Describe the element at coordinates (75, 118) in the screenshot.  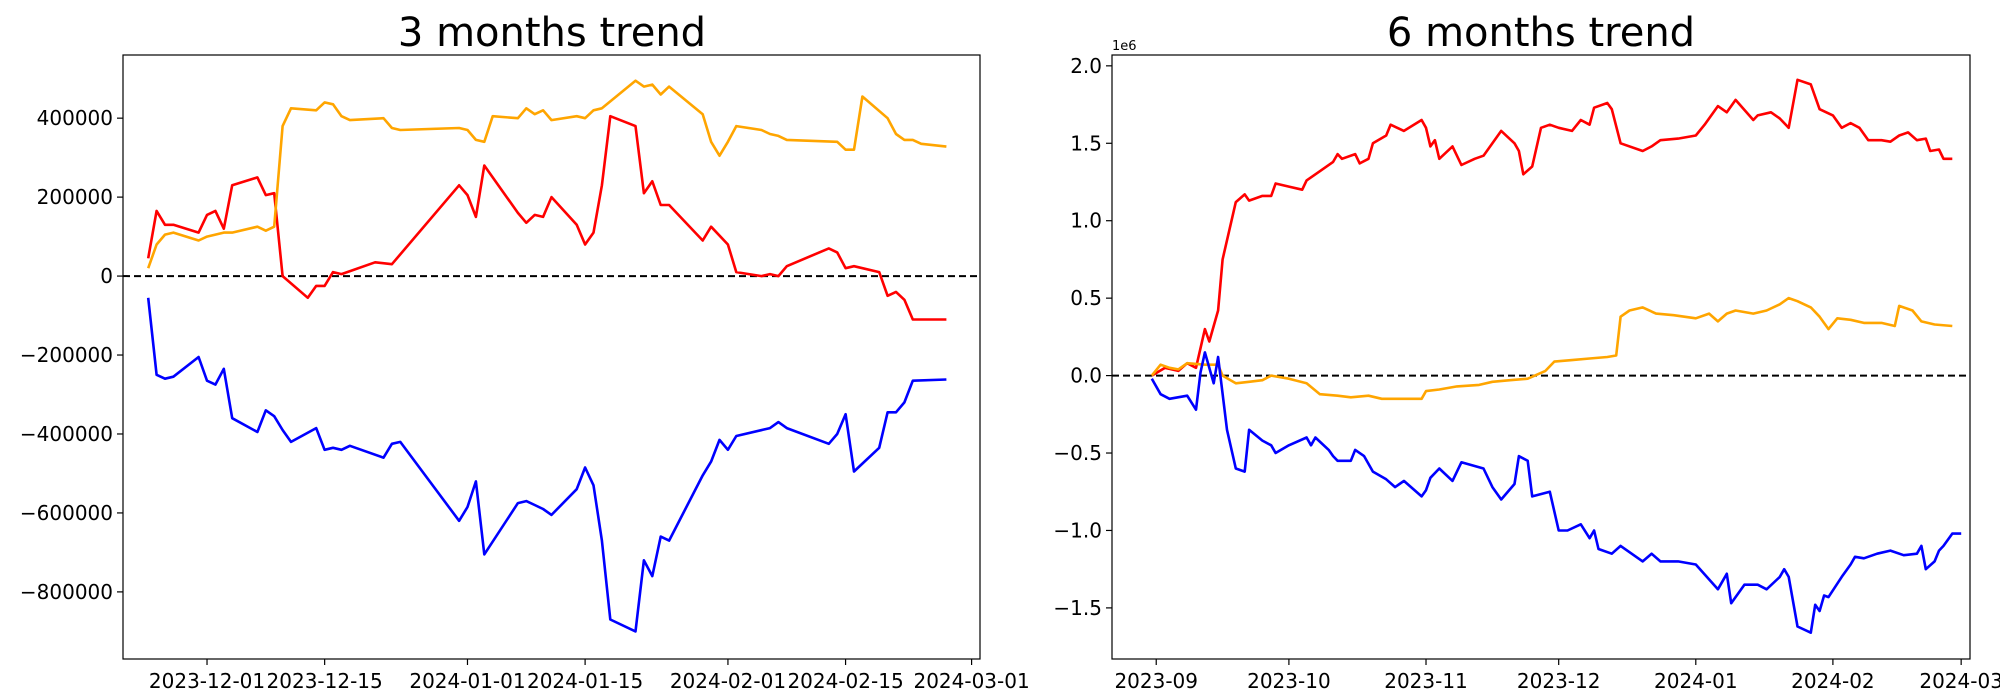
I see `y-tick-label: 400000` at that location.